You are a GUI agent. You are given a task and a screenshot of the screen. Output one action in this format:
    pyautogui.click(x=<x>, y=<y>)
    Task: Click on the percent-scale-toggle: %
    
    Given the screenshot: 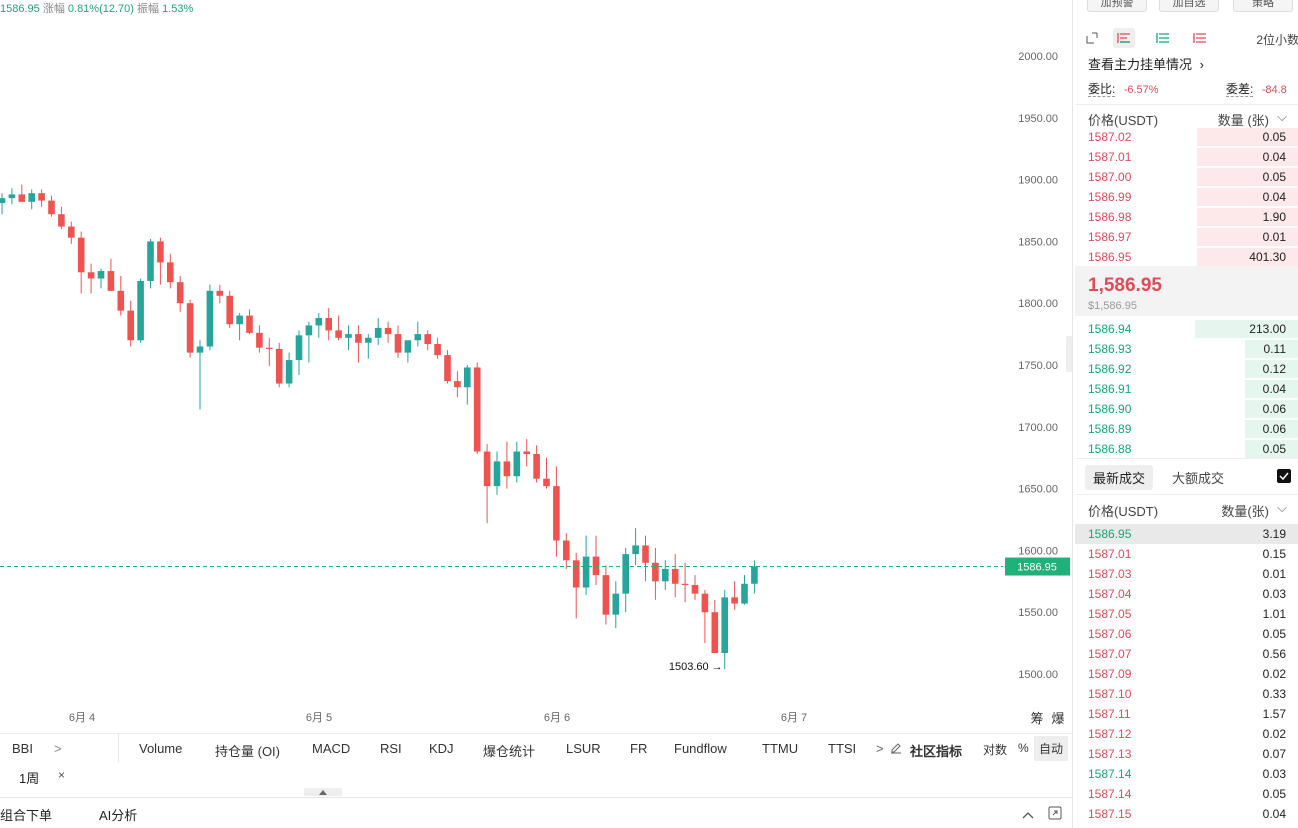 What is the action you would take?
    pyautogui.click(x=1023, y=748)
    